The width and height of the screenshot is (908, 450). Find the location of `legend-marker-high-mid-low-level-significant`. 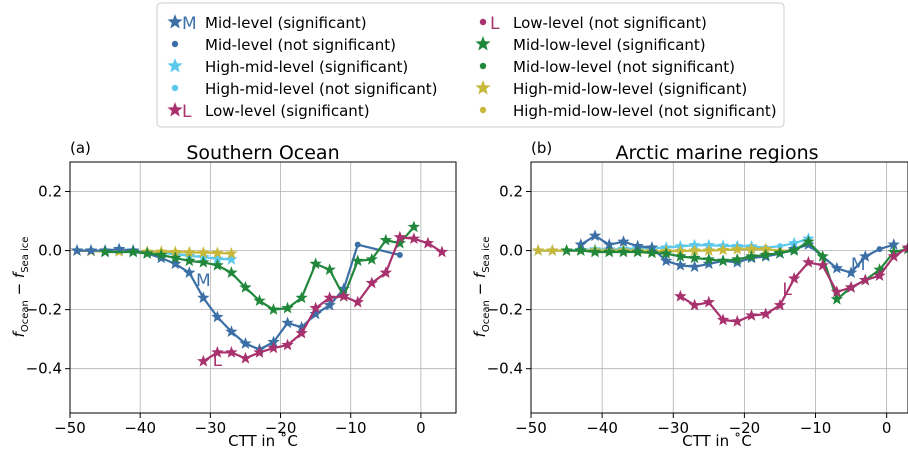

legend-marker-high-mid-low-level-significant is located at coordinates (483, 87).